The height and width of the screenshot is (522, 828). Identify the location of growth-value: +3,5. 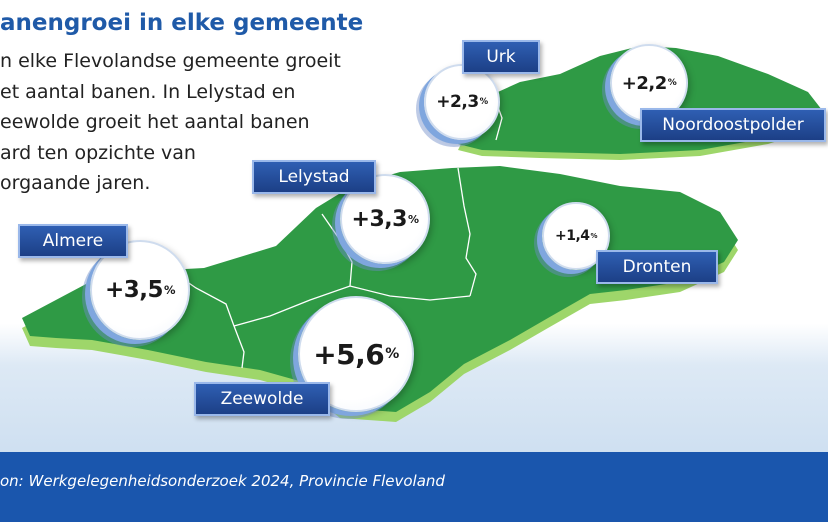
(134, 290).